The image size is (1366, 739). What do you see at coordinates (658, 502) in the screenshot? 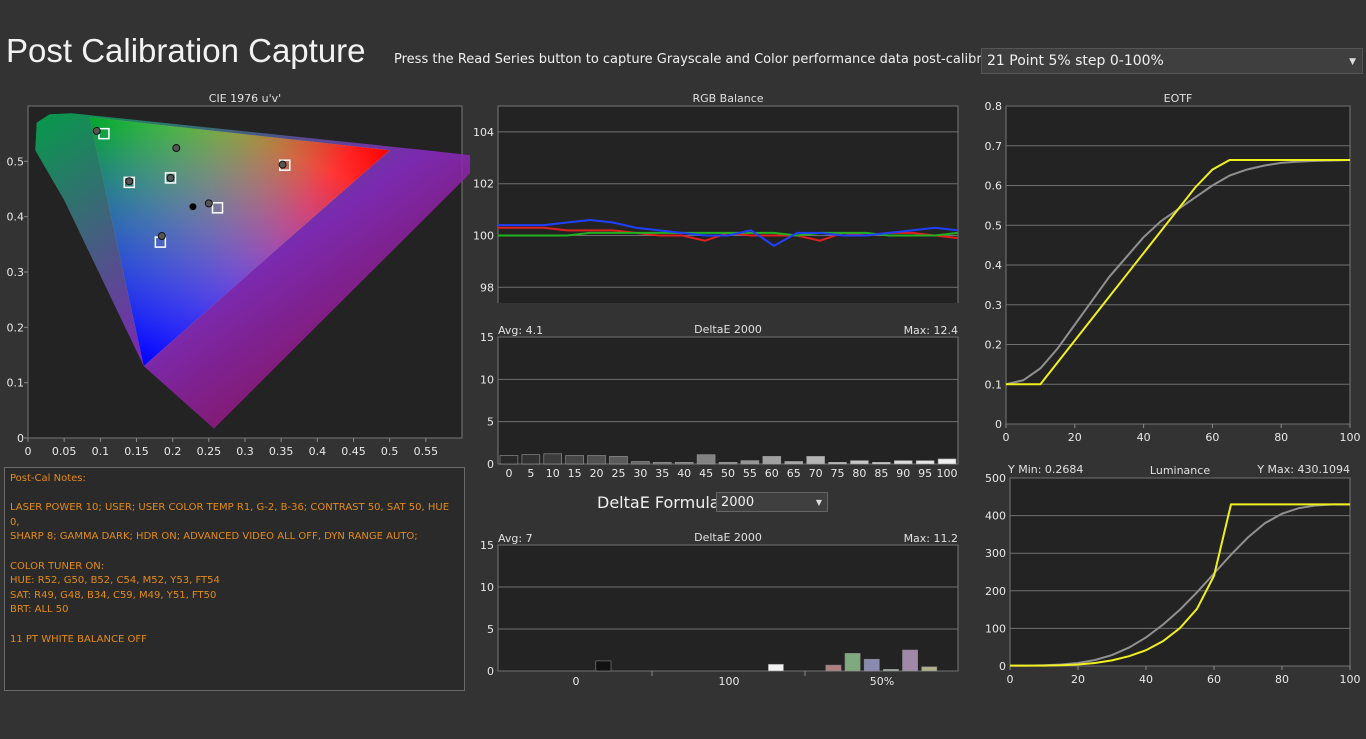
I see `deltae-formula-label: DeltaE Formula` at bounding box center [658, 502].